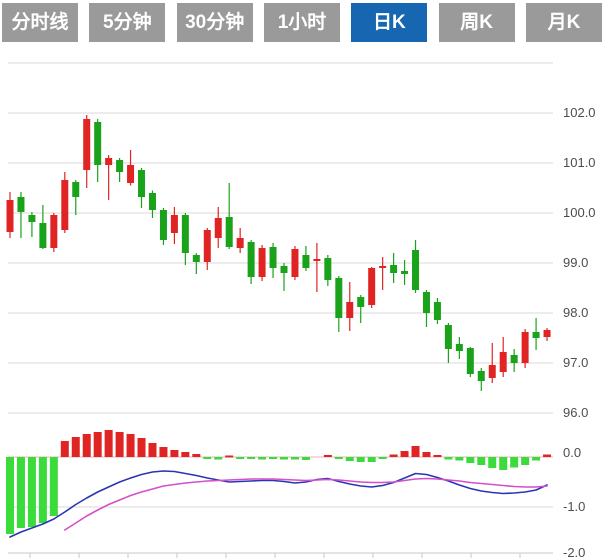 The image size is (604, 559). I want to click on macd-axis-label: -1.0, so click(574, 506).